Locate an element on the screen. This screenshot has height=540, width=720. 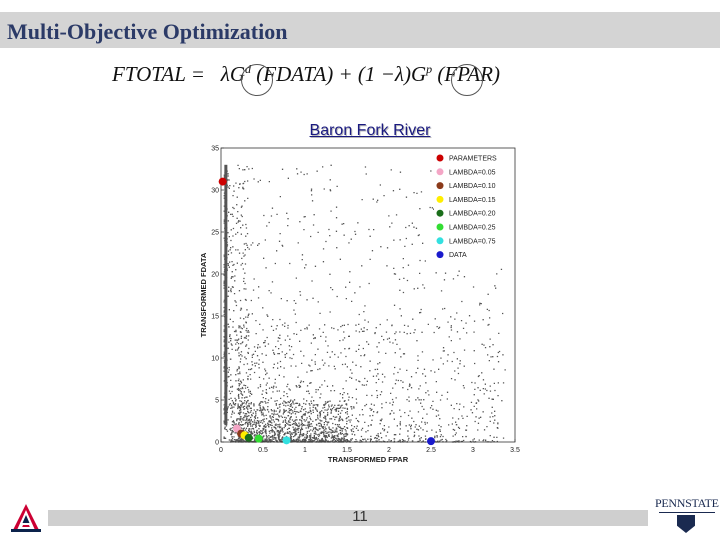
legend-label: LAMBDA=0.25 is located at coordinates (472, 228).